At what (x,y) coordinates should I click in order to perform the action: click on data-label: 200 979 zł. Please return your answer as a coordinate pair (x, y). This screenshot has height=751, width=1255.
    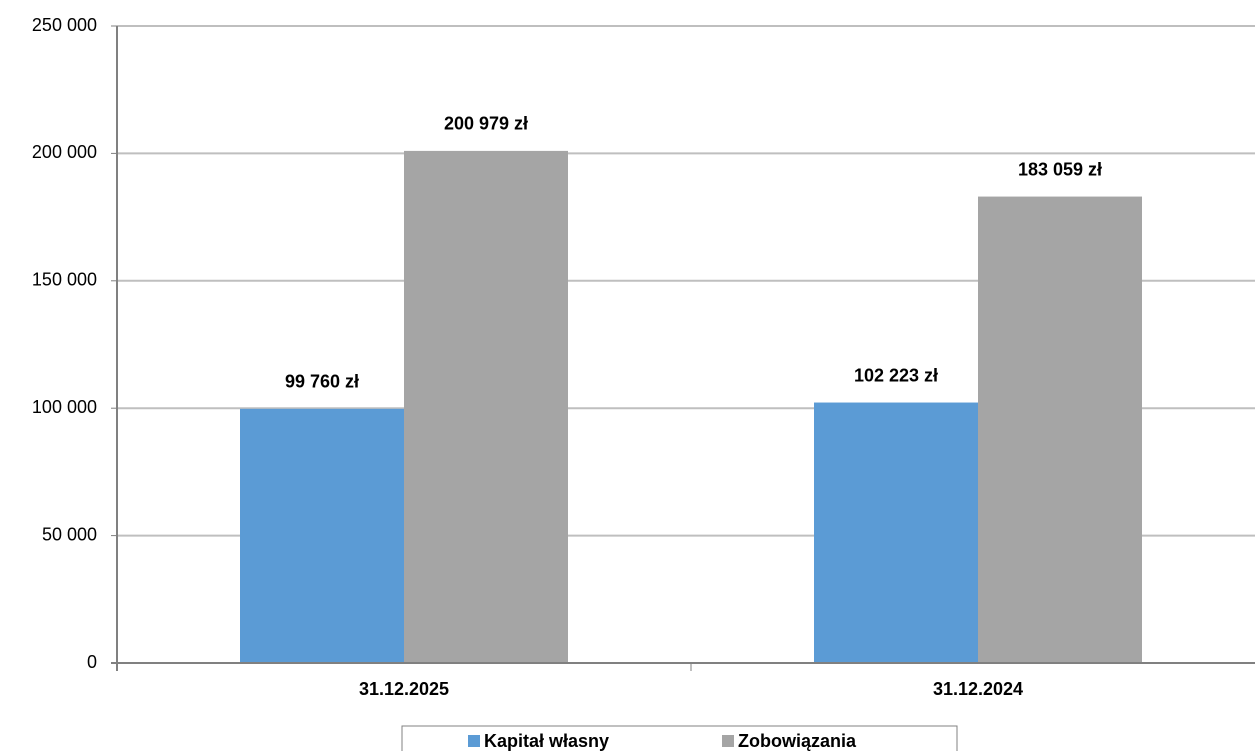
    Looking at the image, I should click on (486, 124).